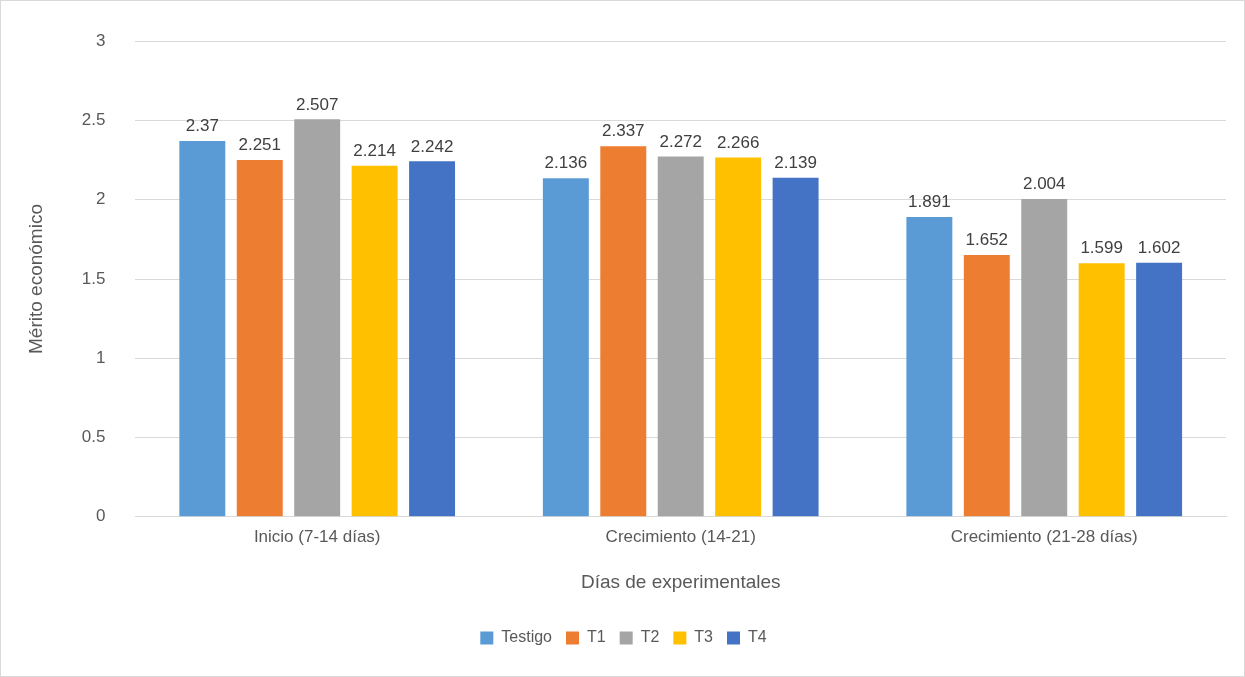 The height and width of the screenshot is (677, 1245). Describe the element at coordinates (566, 163) in the screenshot. I see `data-label: 2.136` at that location.